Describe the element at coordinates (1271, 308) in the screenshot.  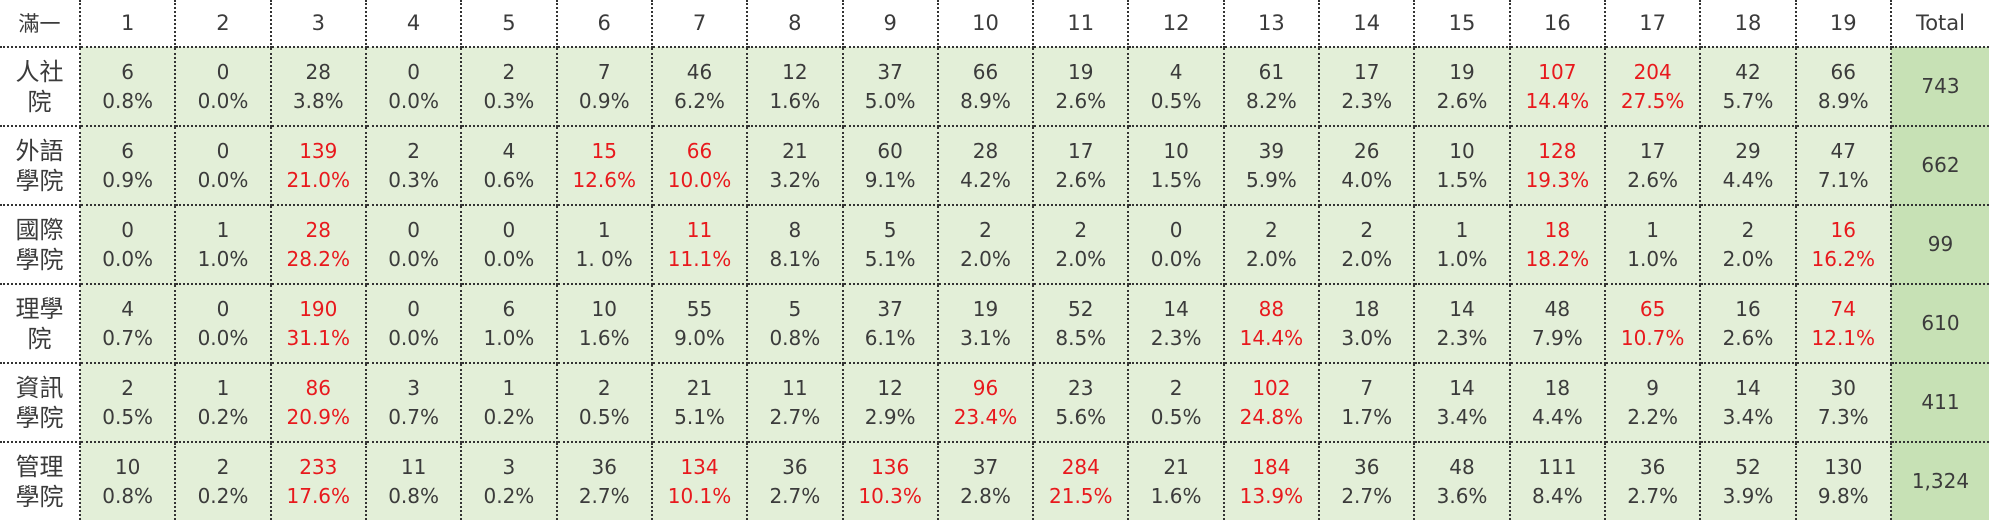
I see `cell-count: 88` at that location.